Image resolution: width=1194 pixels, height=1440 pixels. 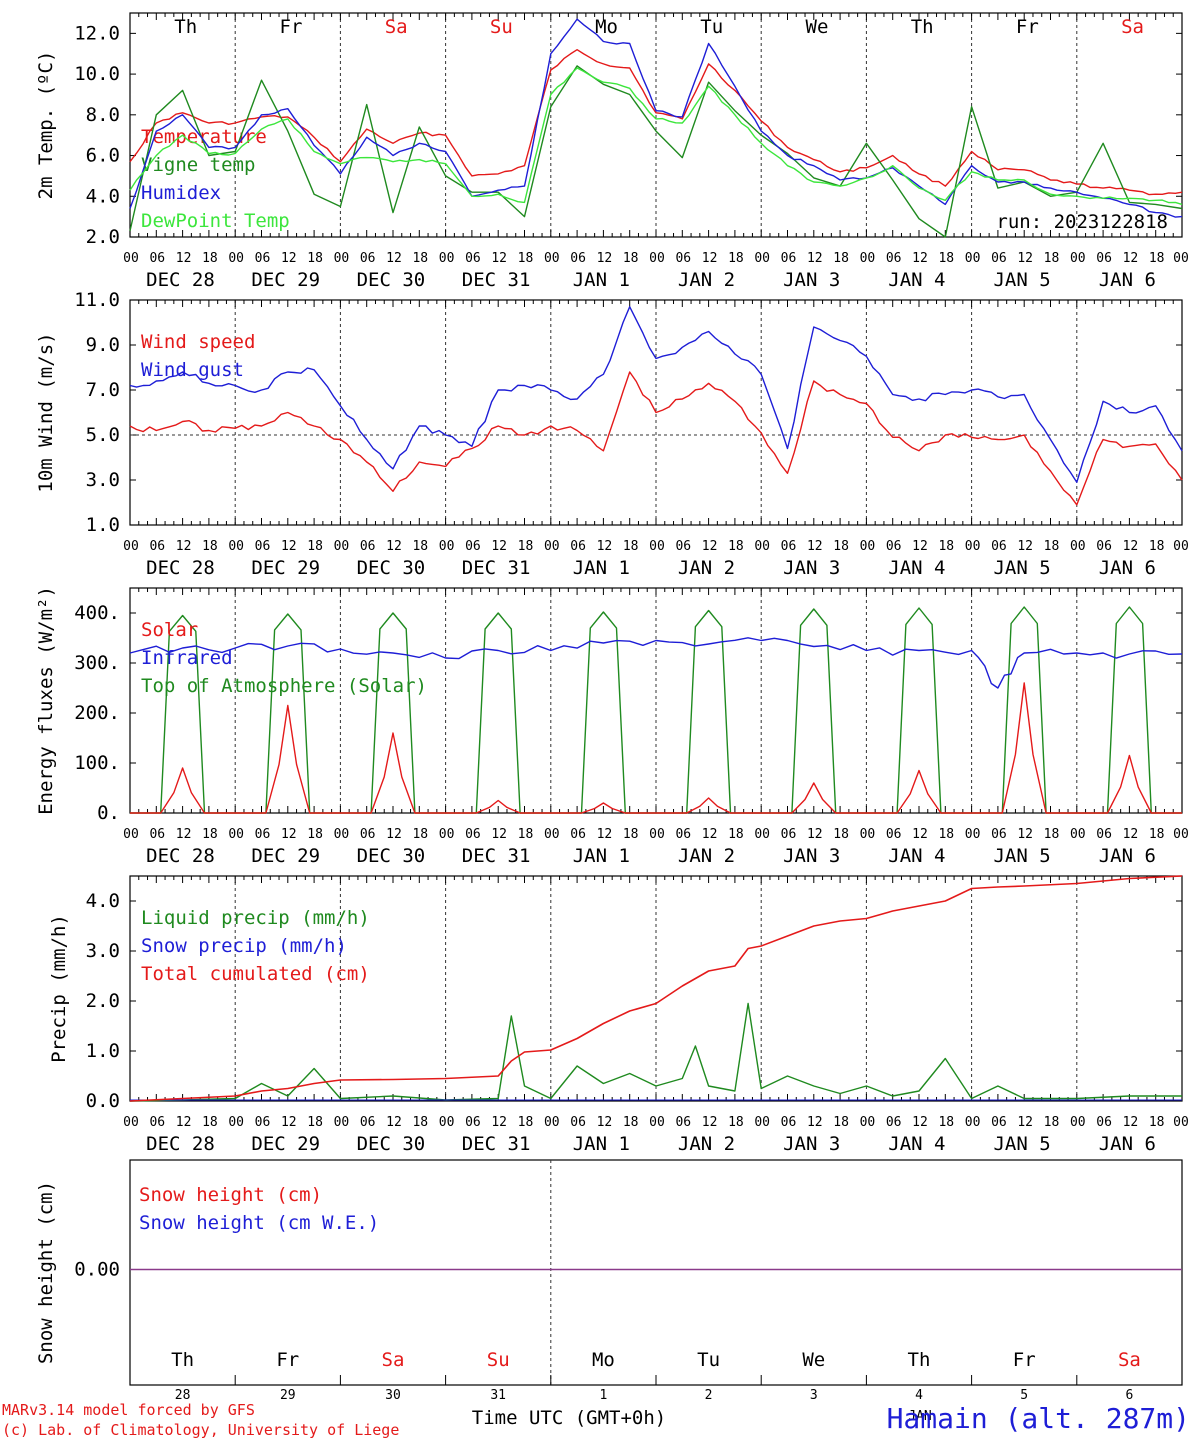 I want to click on temp-date-label: JAN 1, so click(x=601, y=280).